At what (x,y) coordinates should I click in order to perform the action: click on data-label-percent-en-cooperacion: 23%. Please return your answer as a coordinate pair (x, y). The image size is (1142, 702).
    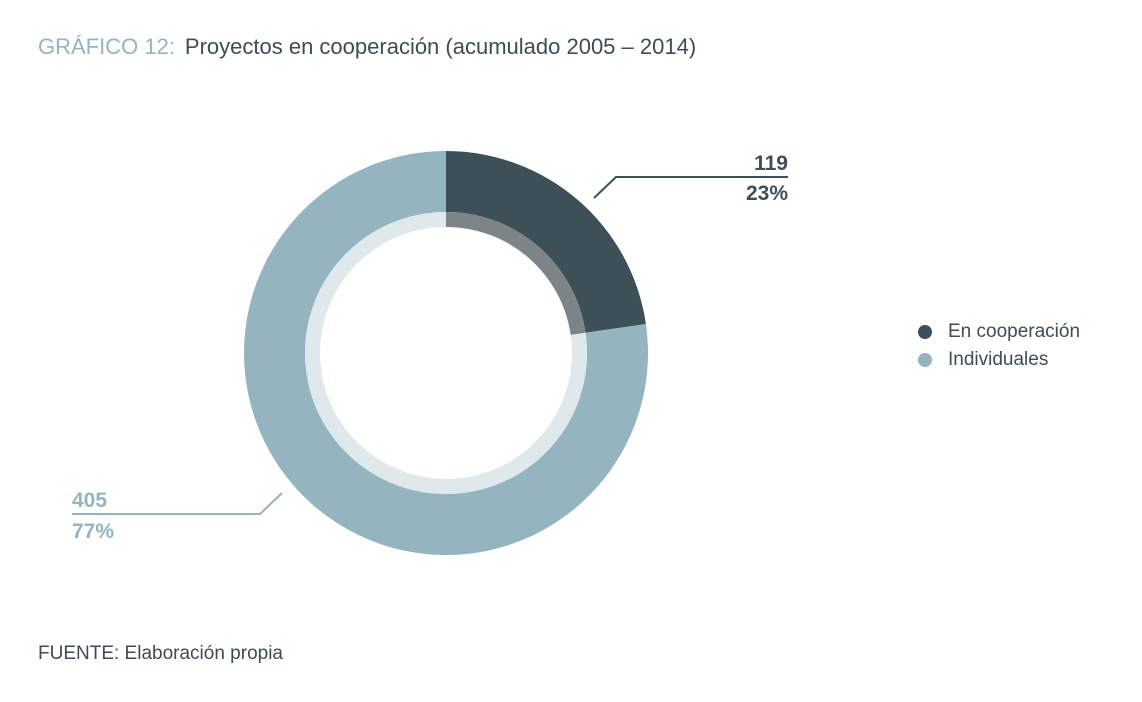
    Looking at the image, I should click on (767, 193).